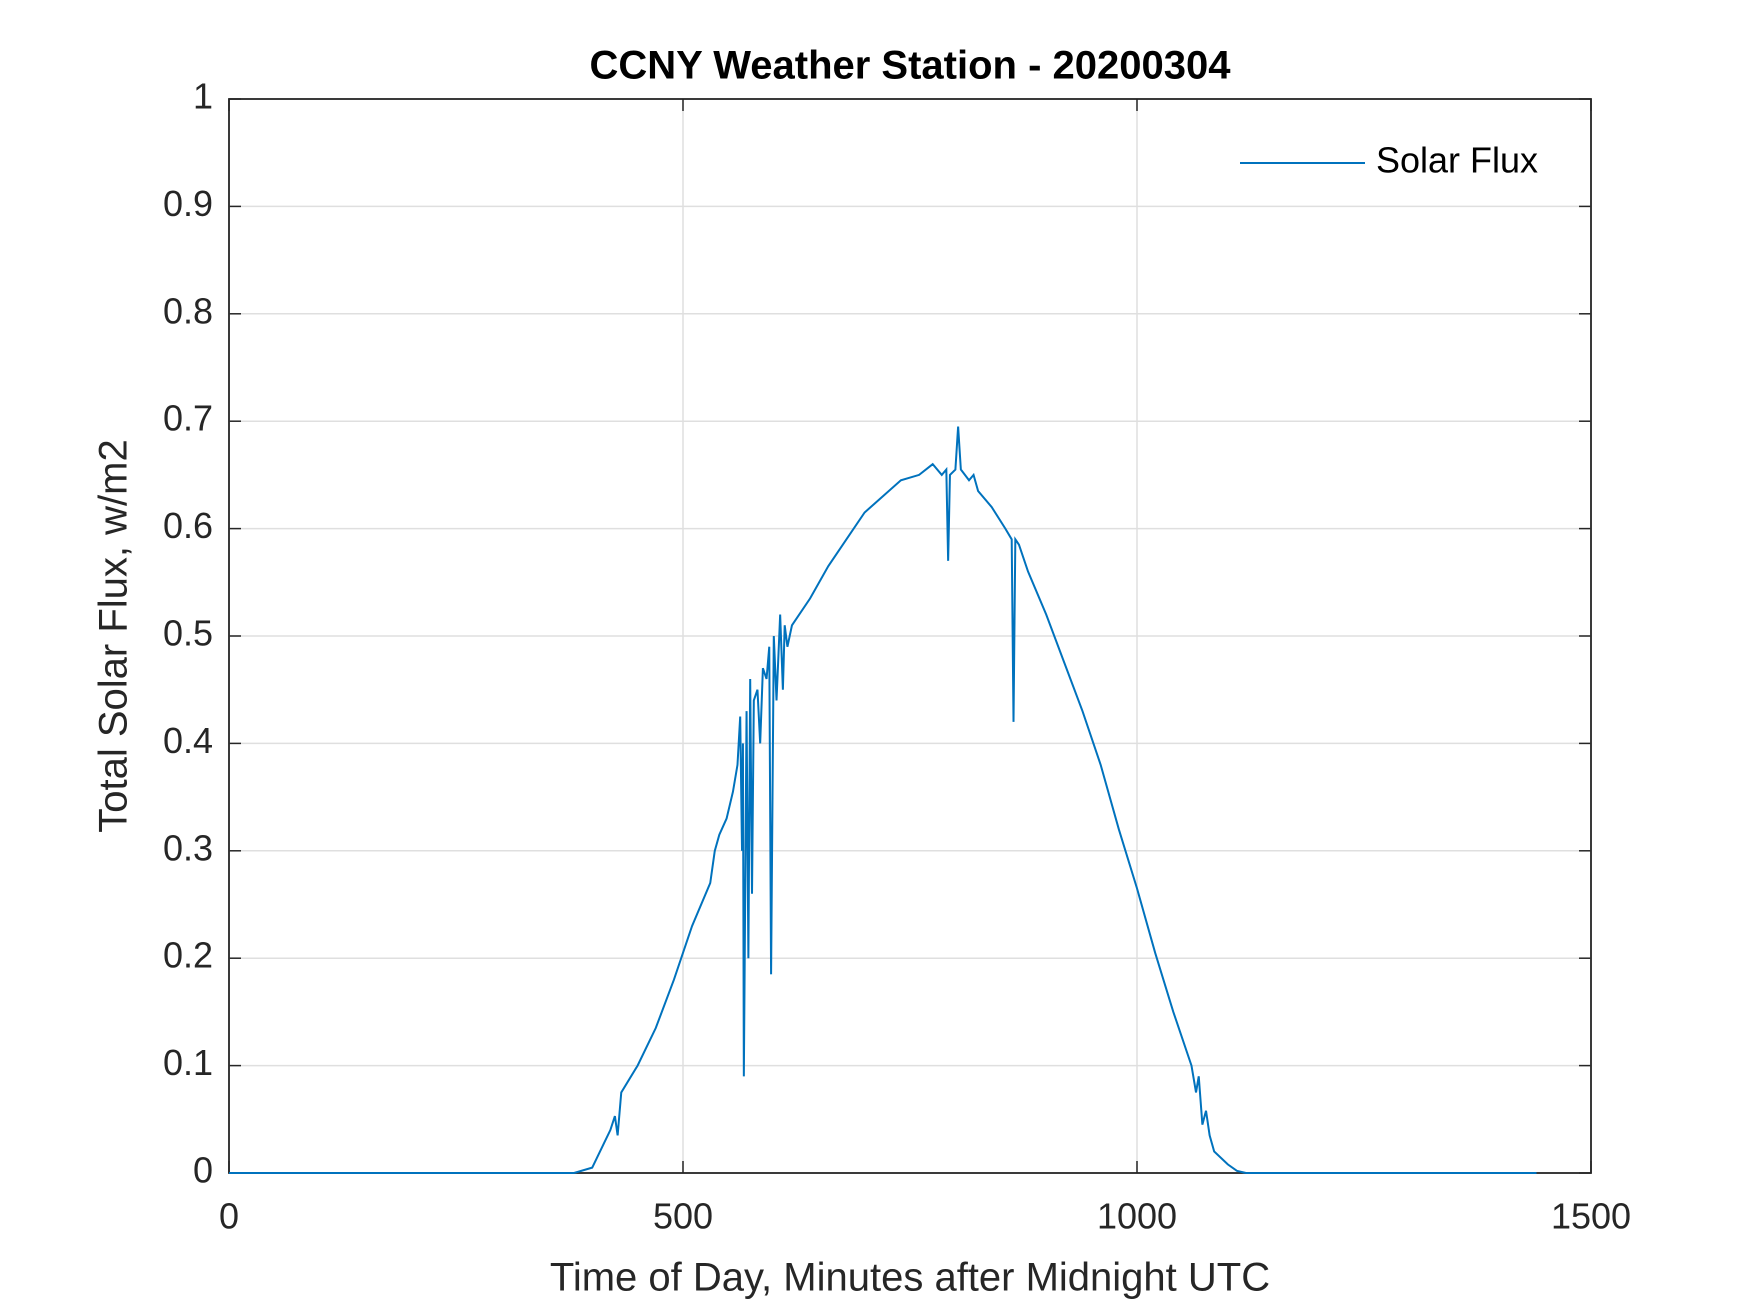 The height and width of the screenshot is (1313, 1750). I want to click on x-axis-label: Time of Day, Minutes after Midnight UTC, so click(910, 1278).